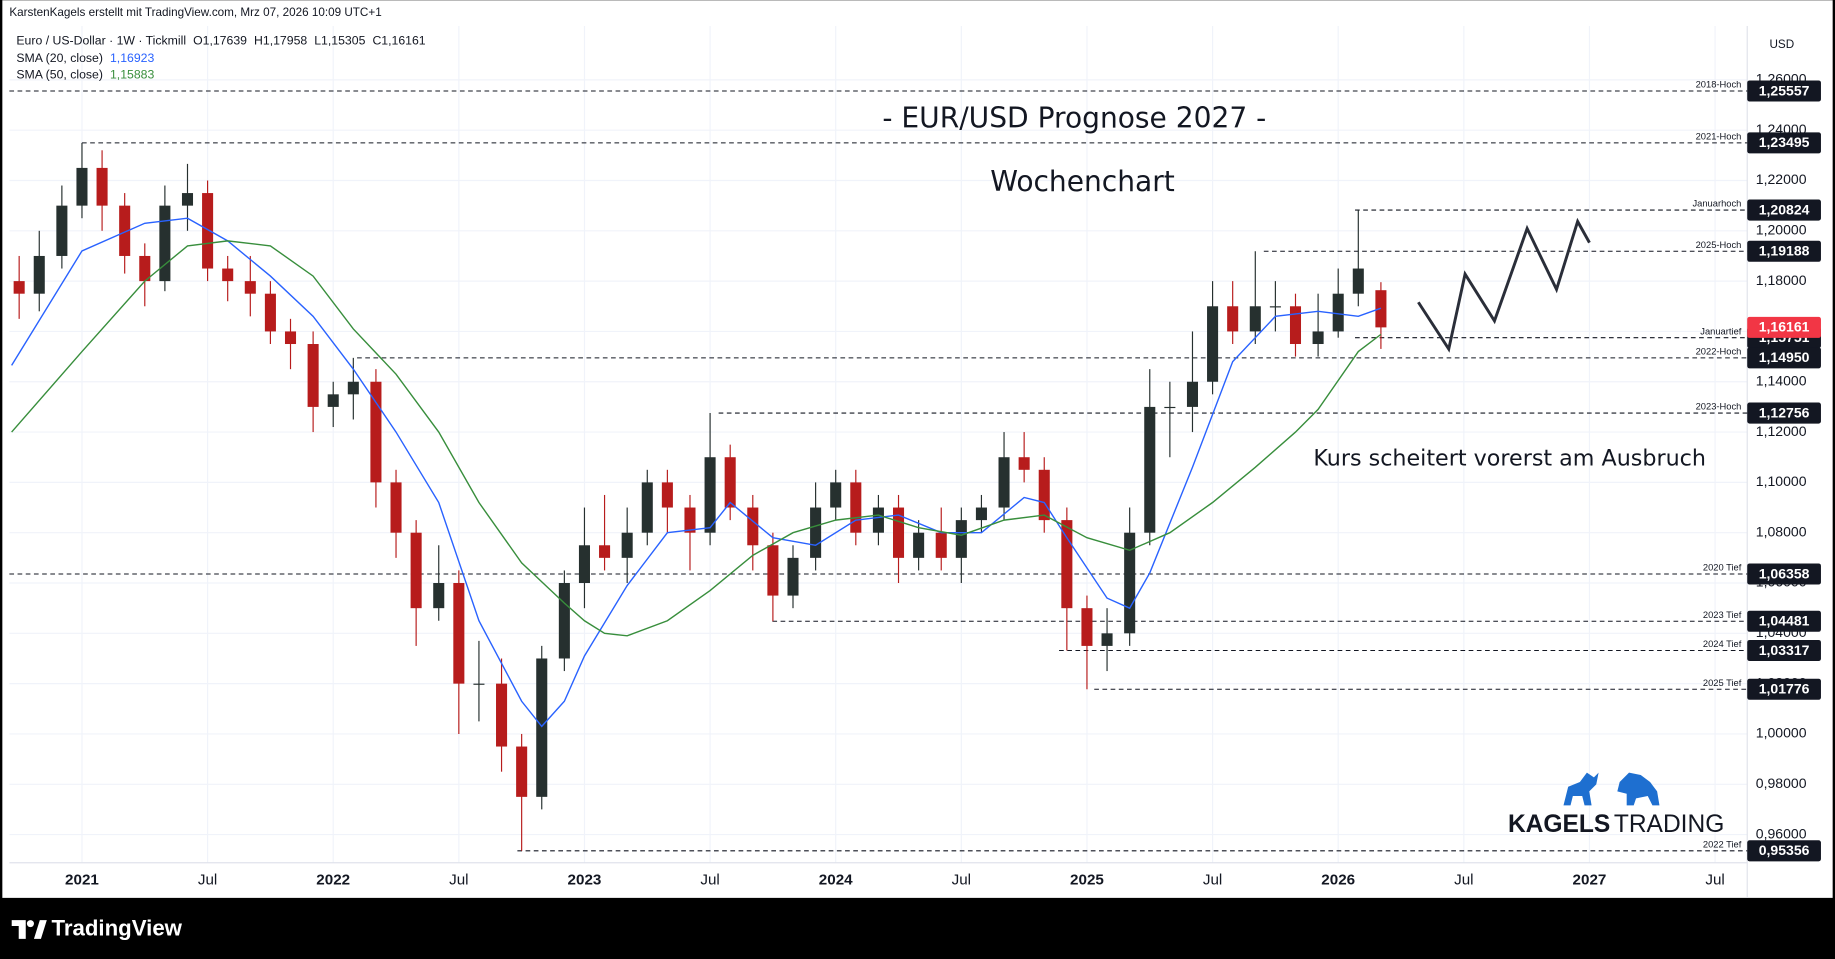  What do you see at coordinates (29, 929) in the screenshot?
I see `brand-icon` at bounding box center [29, 929].